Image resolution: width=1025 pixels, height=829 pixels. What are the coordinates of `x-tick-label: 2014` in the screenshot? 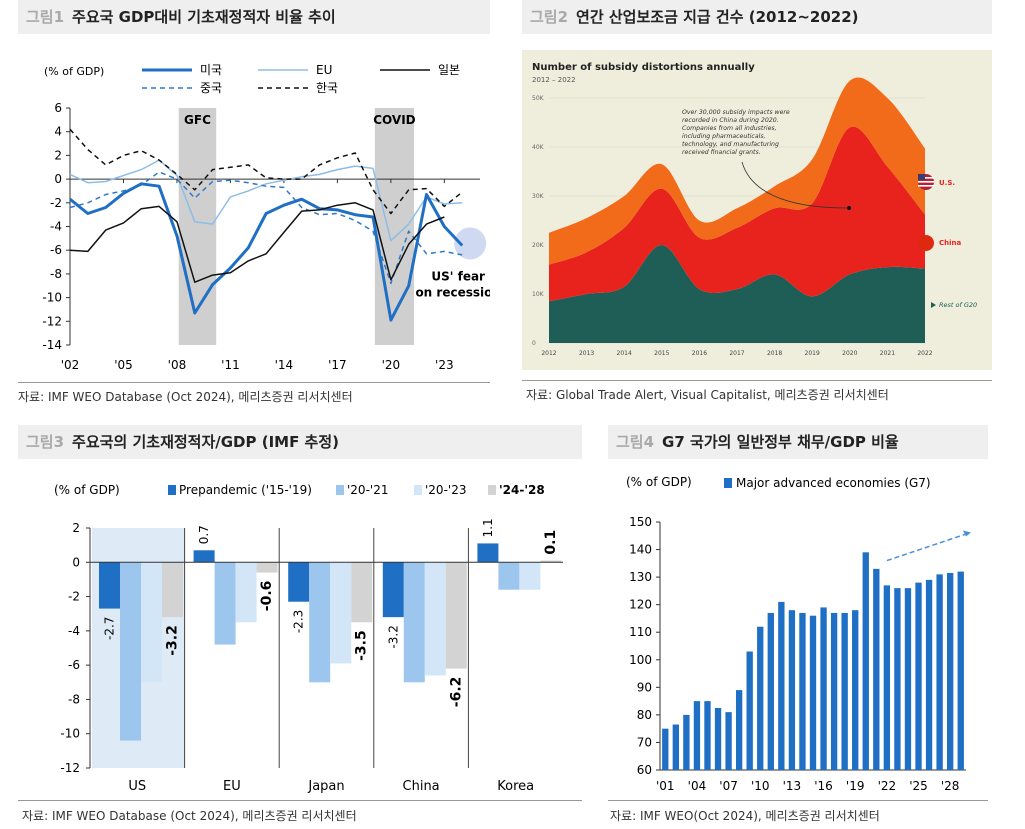 It's located at (624, 353).